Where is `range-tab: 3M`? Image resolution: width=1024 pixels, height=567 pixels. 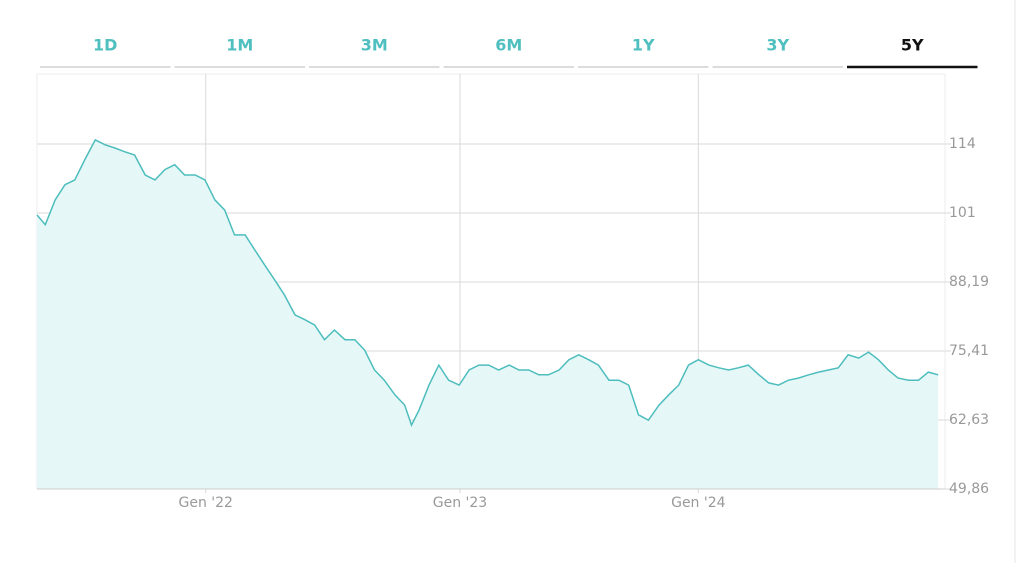 range-tab: 3M is located at coordinates (374, 45).